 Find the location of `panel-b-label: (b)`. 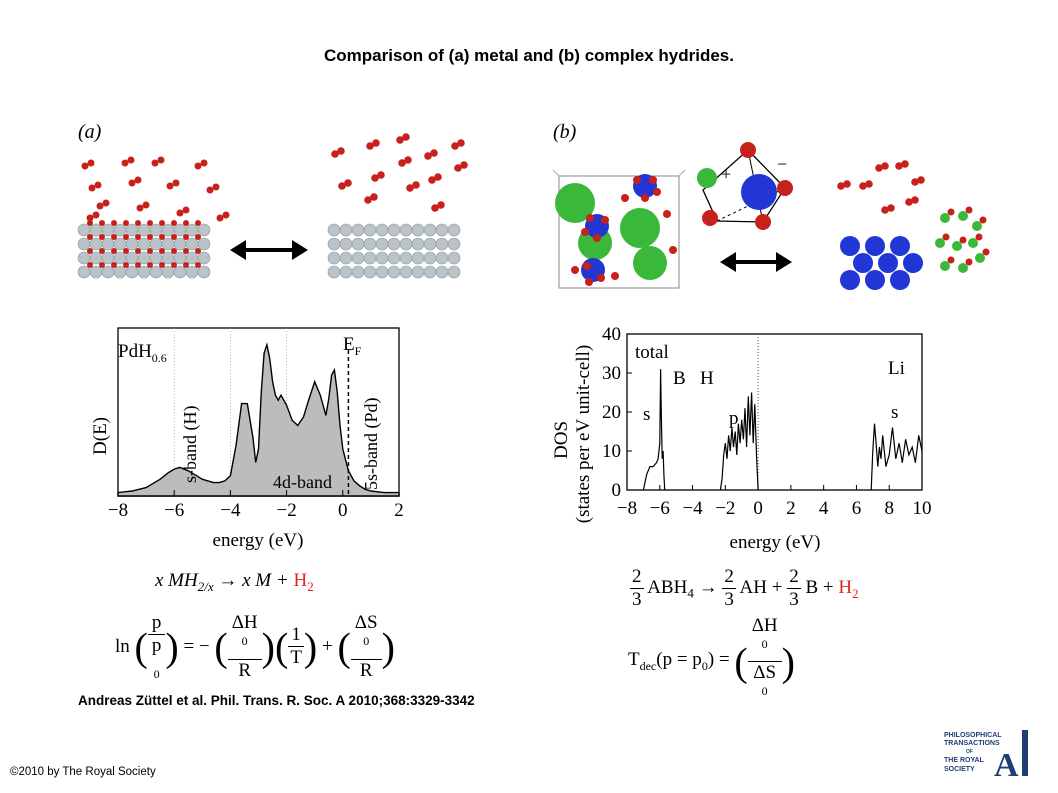

panel-b-label: (b) is located at coordinates (565, 132).